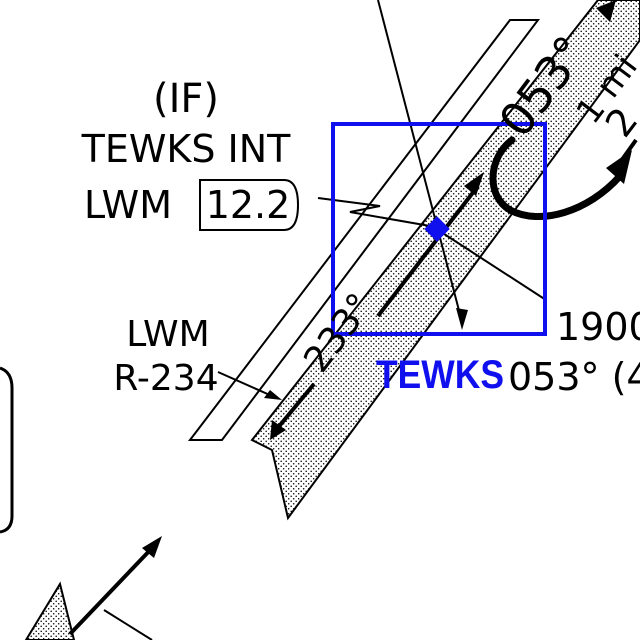 Image resolution: width=640 pixels, height=640 pixels. Describe the element at coordinates (167, 334) in the screenshot. I see `radial-navaid-label: LWM` at that location.